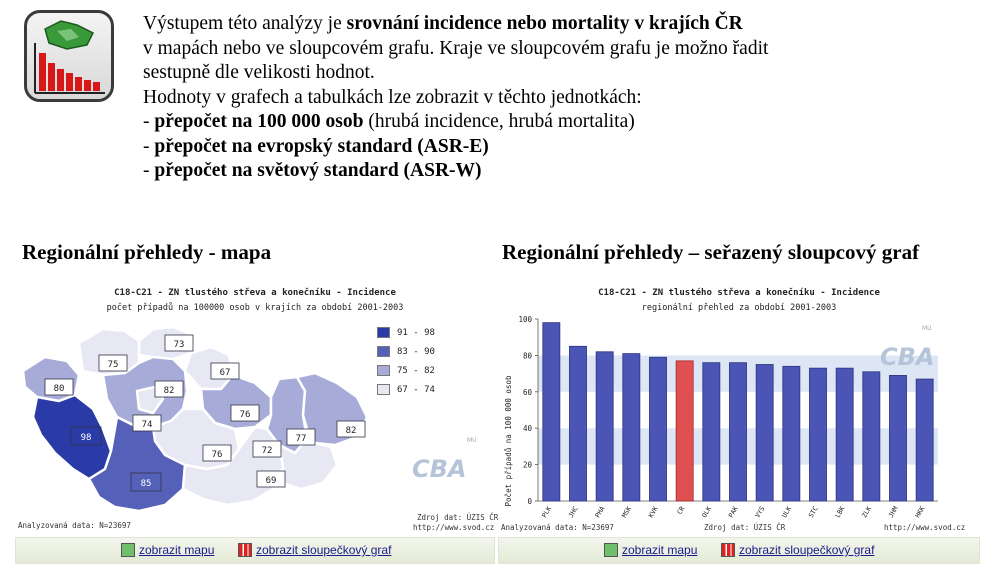 The height and width of the screenshot is (575, 1004). Describe the element at coordinates (898, 438) in the screenshot. I see `bar-jhm` at that location.